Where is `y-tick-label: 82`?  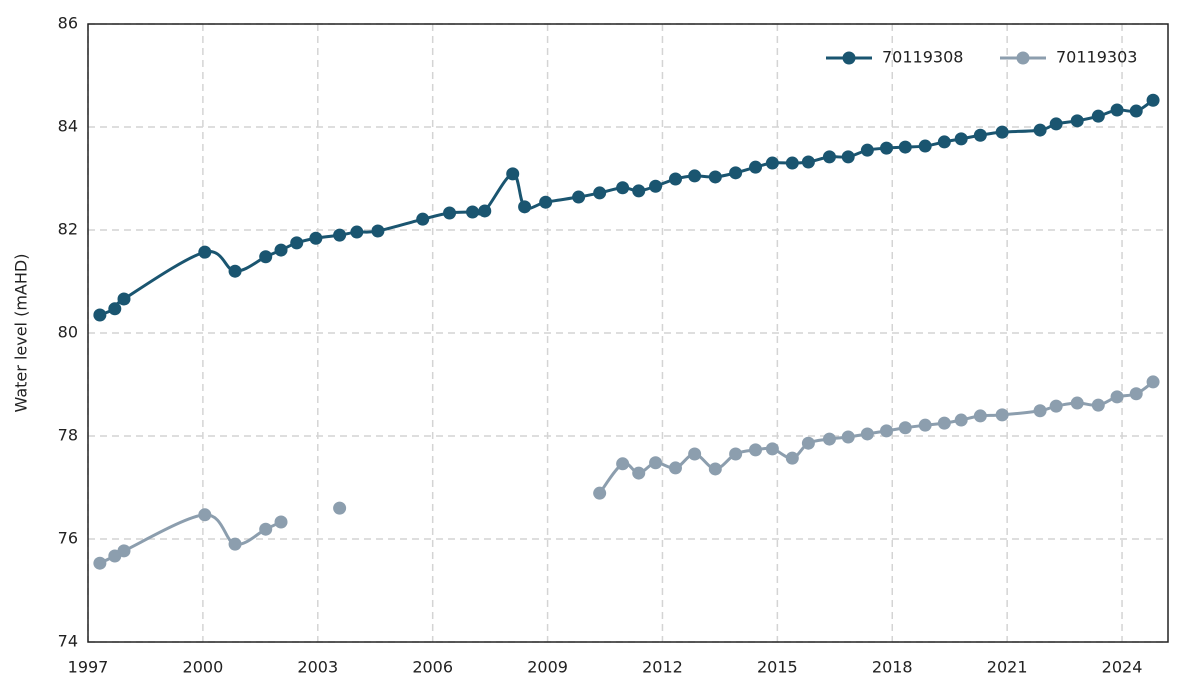
y-tick-label: 82 is located at coordinates (68, 229).